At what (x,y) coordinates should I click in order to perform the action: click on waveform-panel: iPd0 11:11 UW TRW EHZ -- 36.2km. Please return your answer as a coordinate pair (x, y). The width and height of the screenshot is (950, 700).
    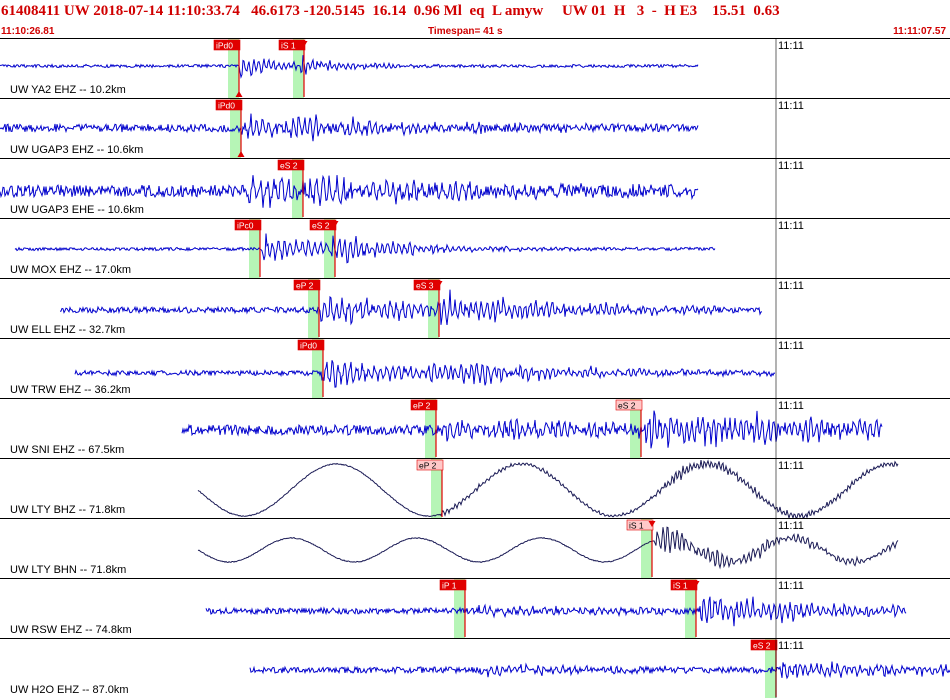
    Looking at the image, I should click on (475, 368).